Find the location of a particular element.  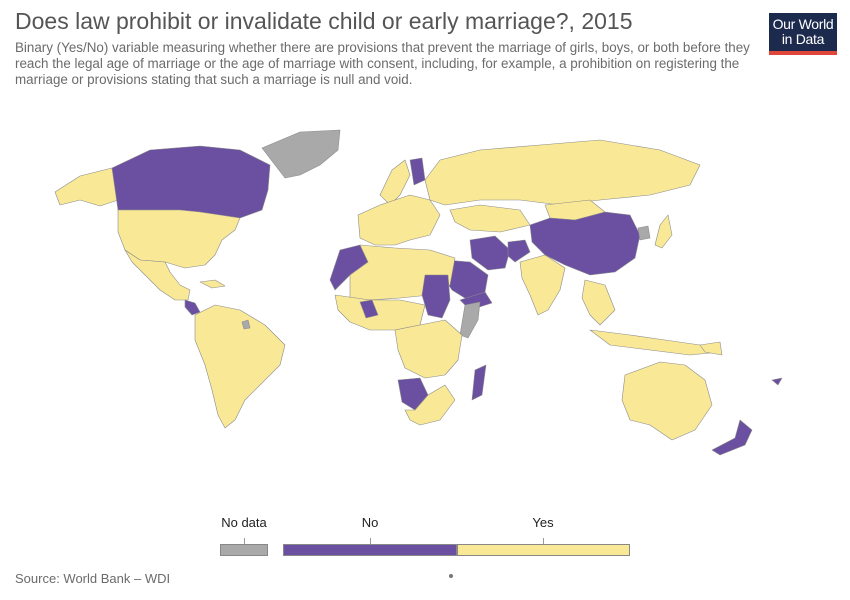

map-region-finland is located at coordinates (417, 171).